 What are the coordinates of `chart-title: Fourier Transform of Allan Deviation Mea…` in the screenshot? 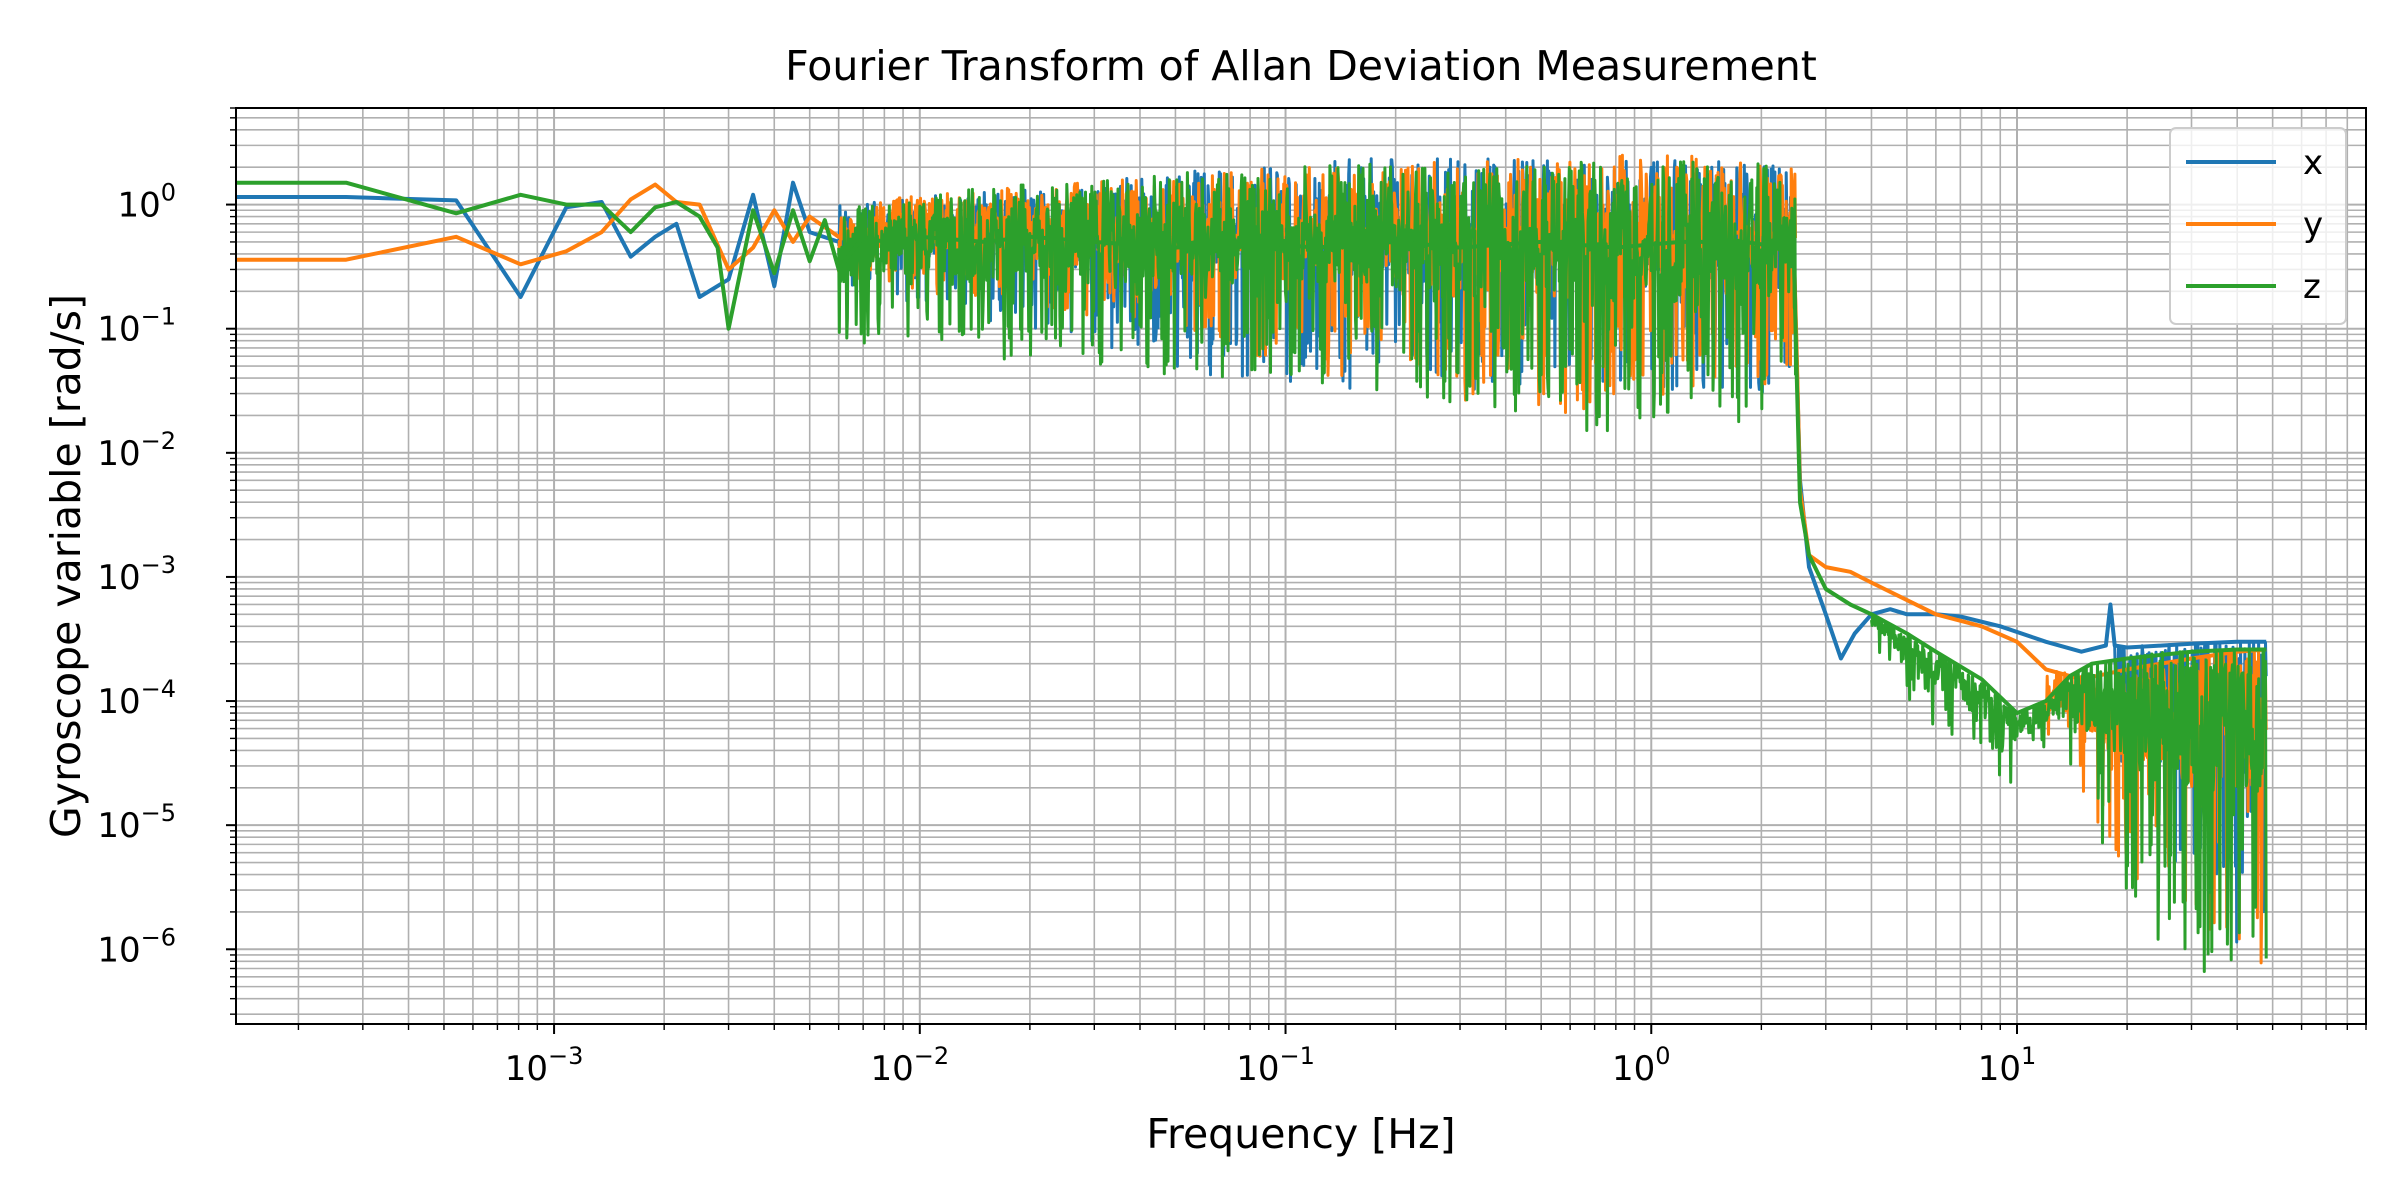 It's located at (1301, 66).